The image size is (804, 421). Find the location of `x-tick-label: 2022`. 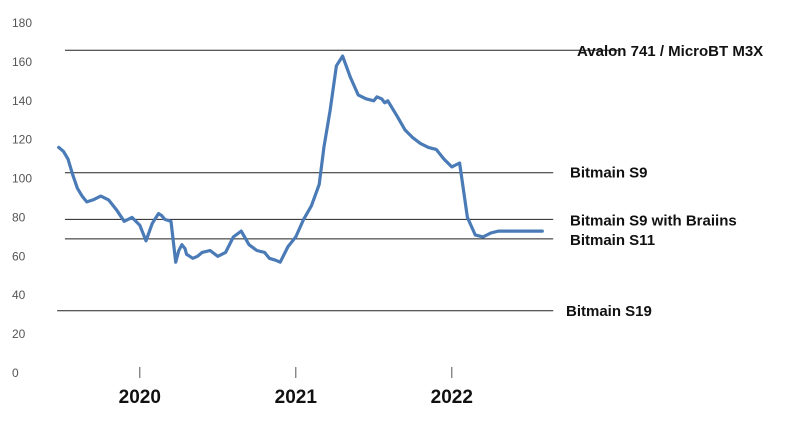

x-tick-label: 2022 is located at coordinates (452, 397).